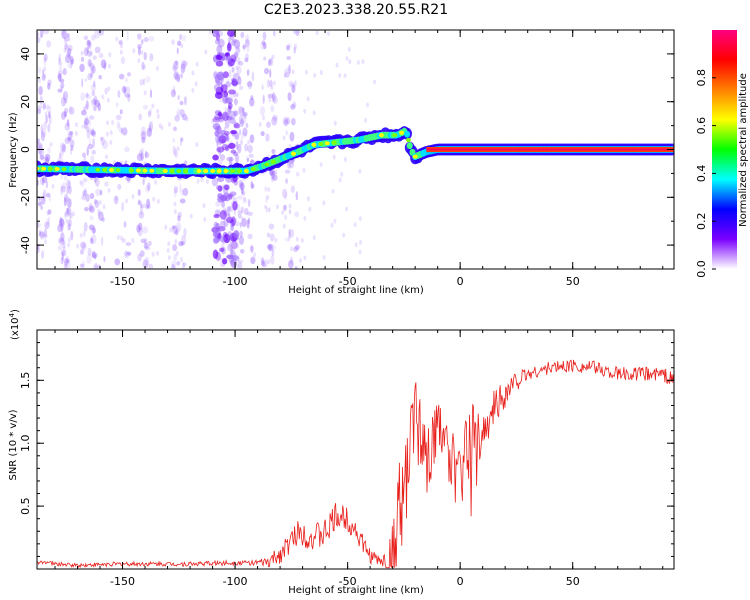 The width and height of the screenshot is (750, 600). Describe the element at coordinates (701, 126) in the screenshot. I see `colorbar-tick-label: 0.6` at that location.